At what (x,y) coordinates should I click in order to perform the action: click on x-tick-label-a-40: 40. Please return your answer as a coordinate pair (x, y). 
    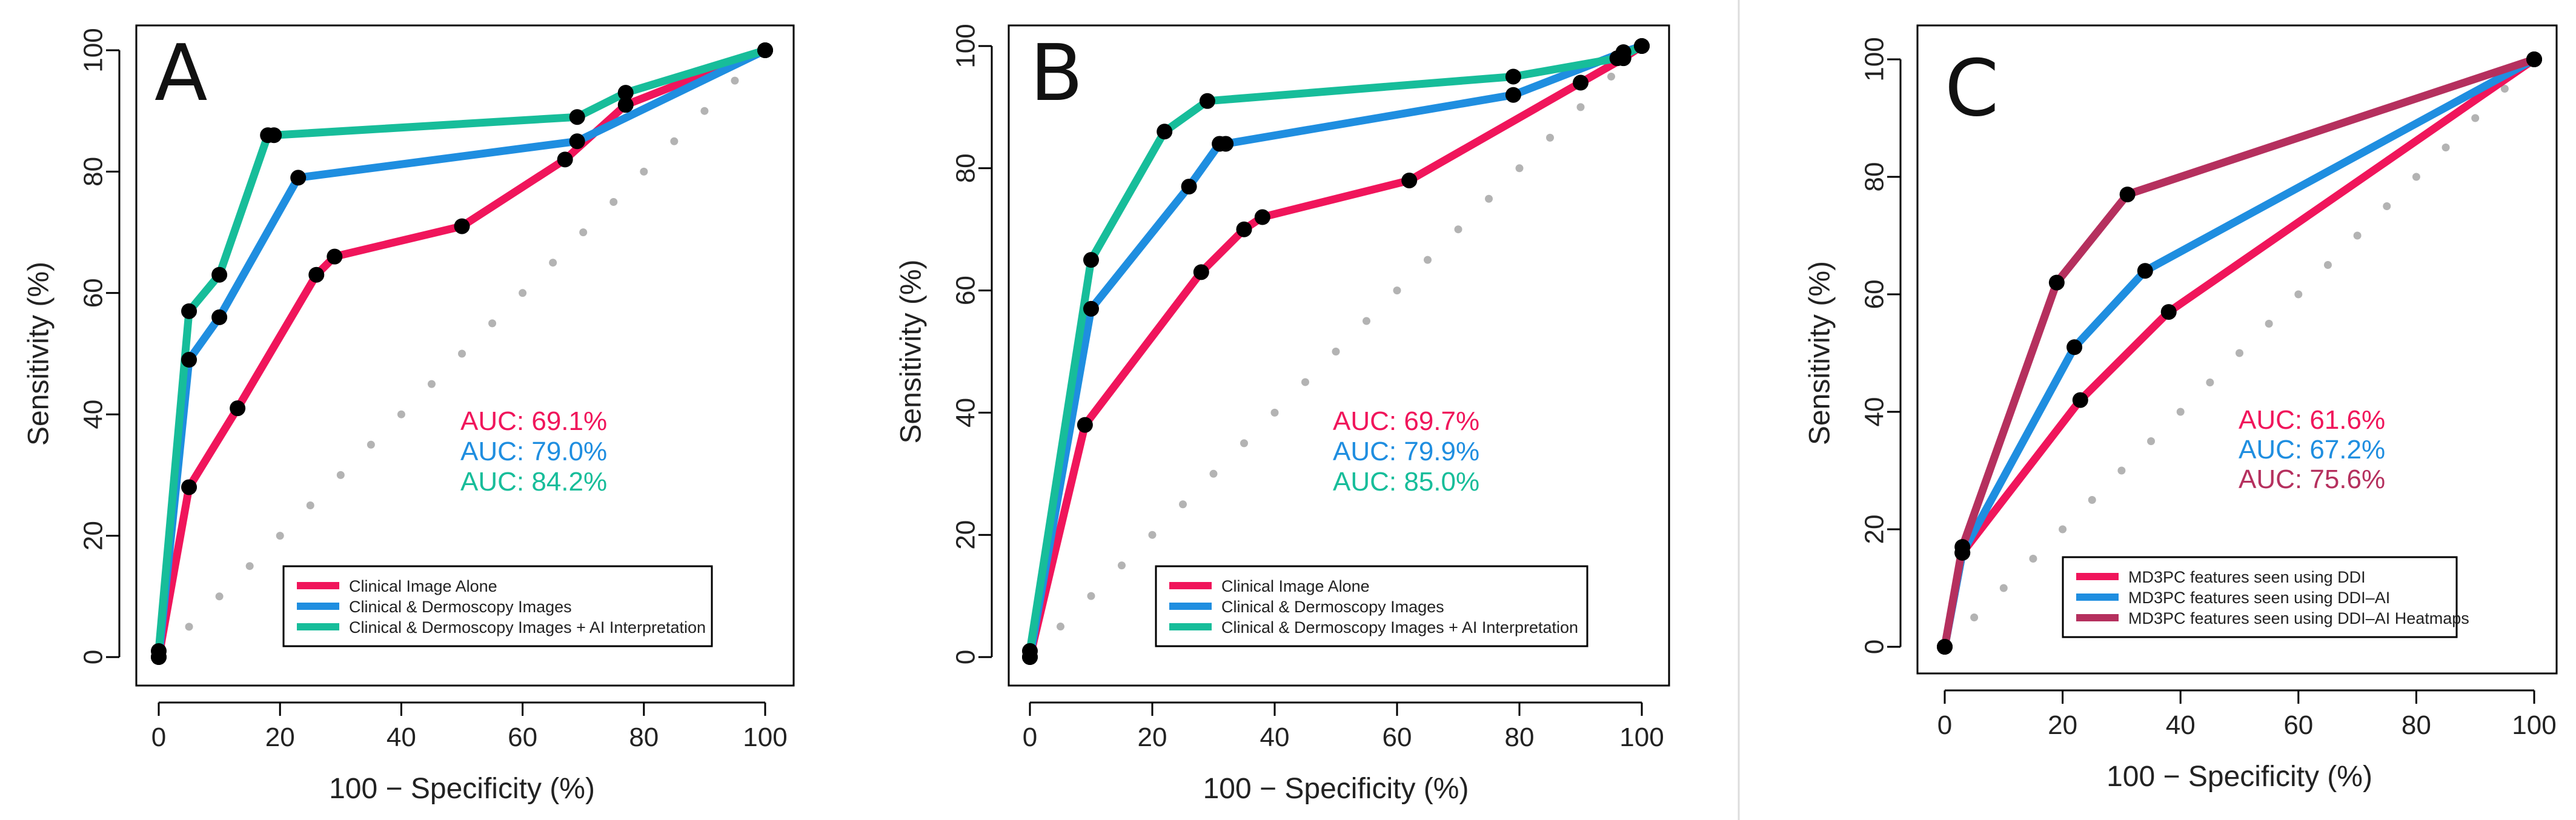
    Looking at the image, I should click on (401, 737).